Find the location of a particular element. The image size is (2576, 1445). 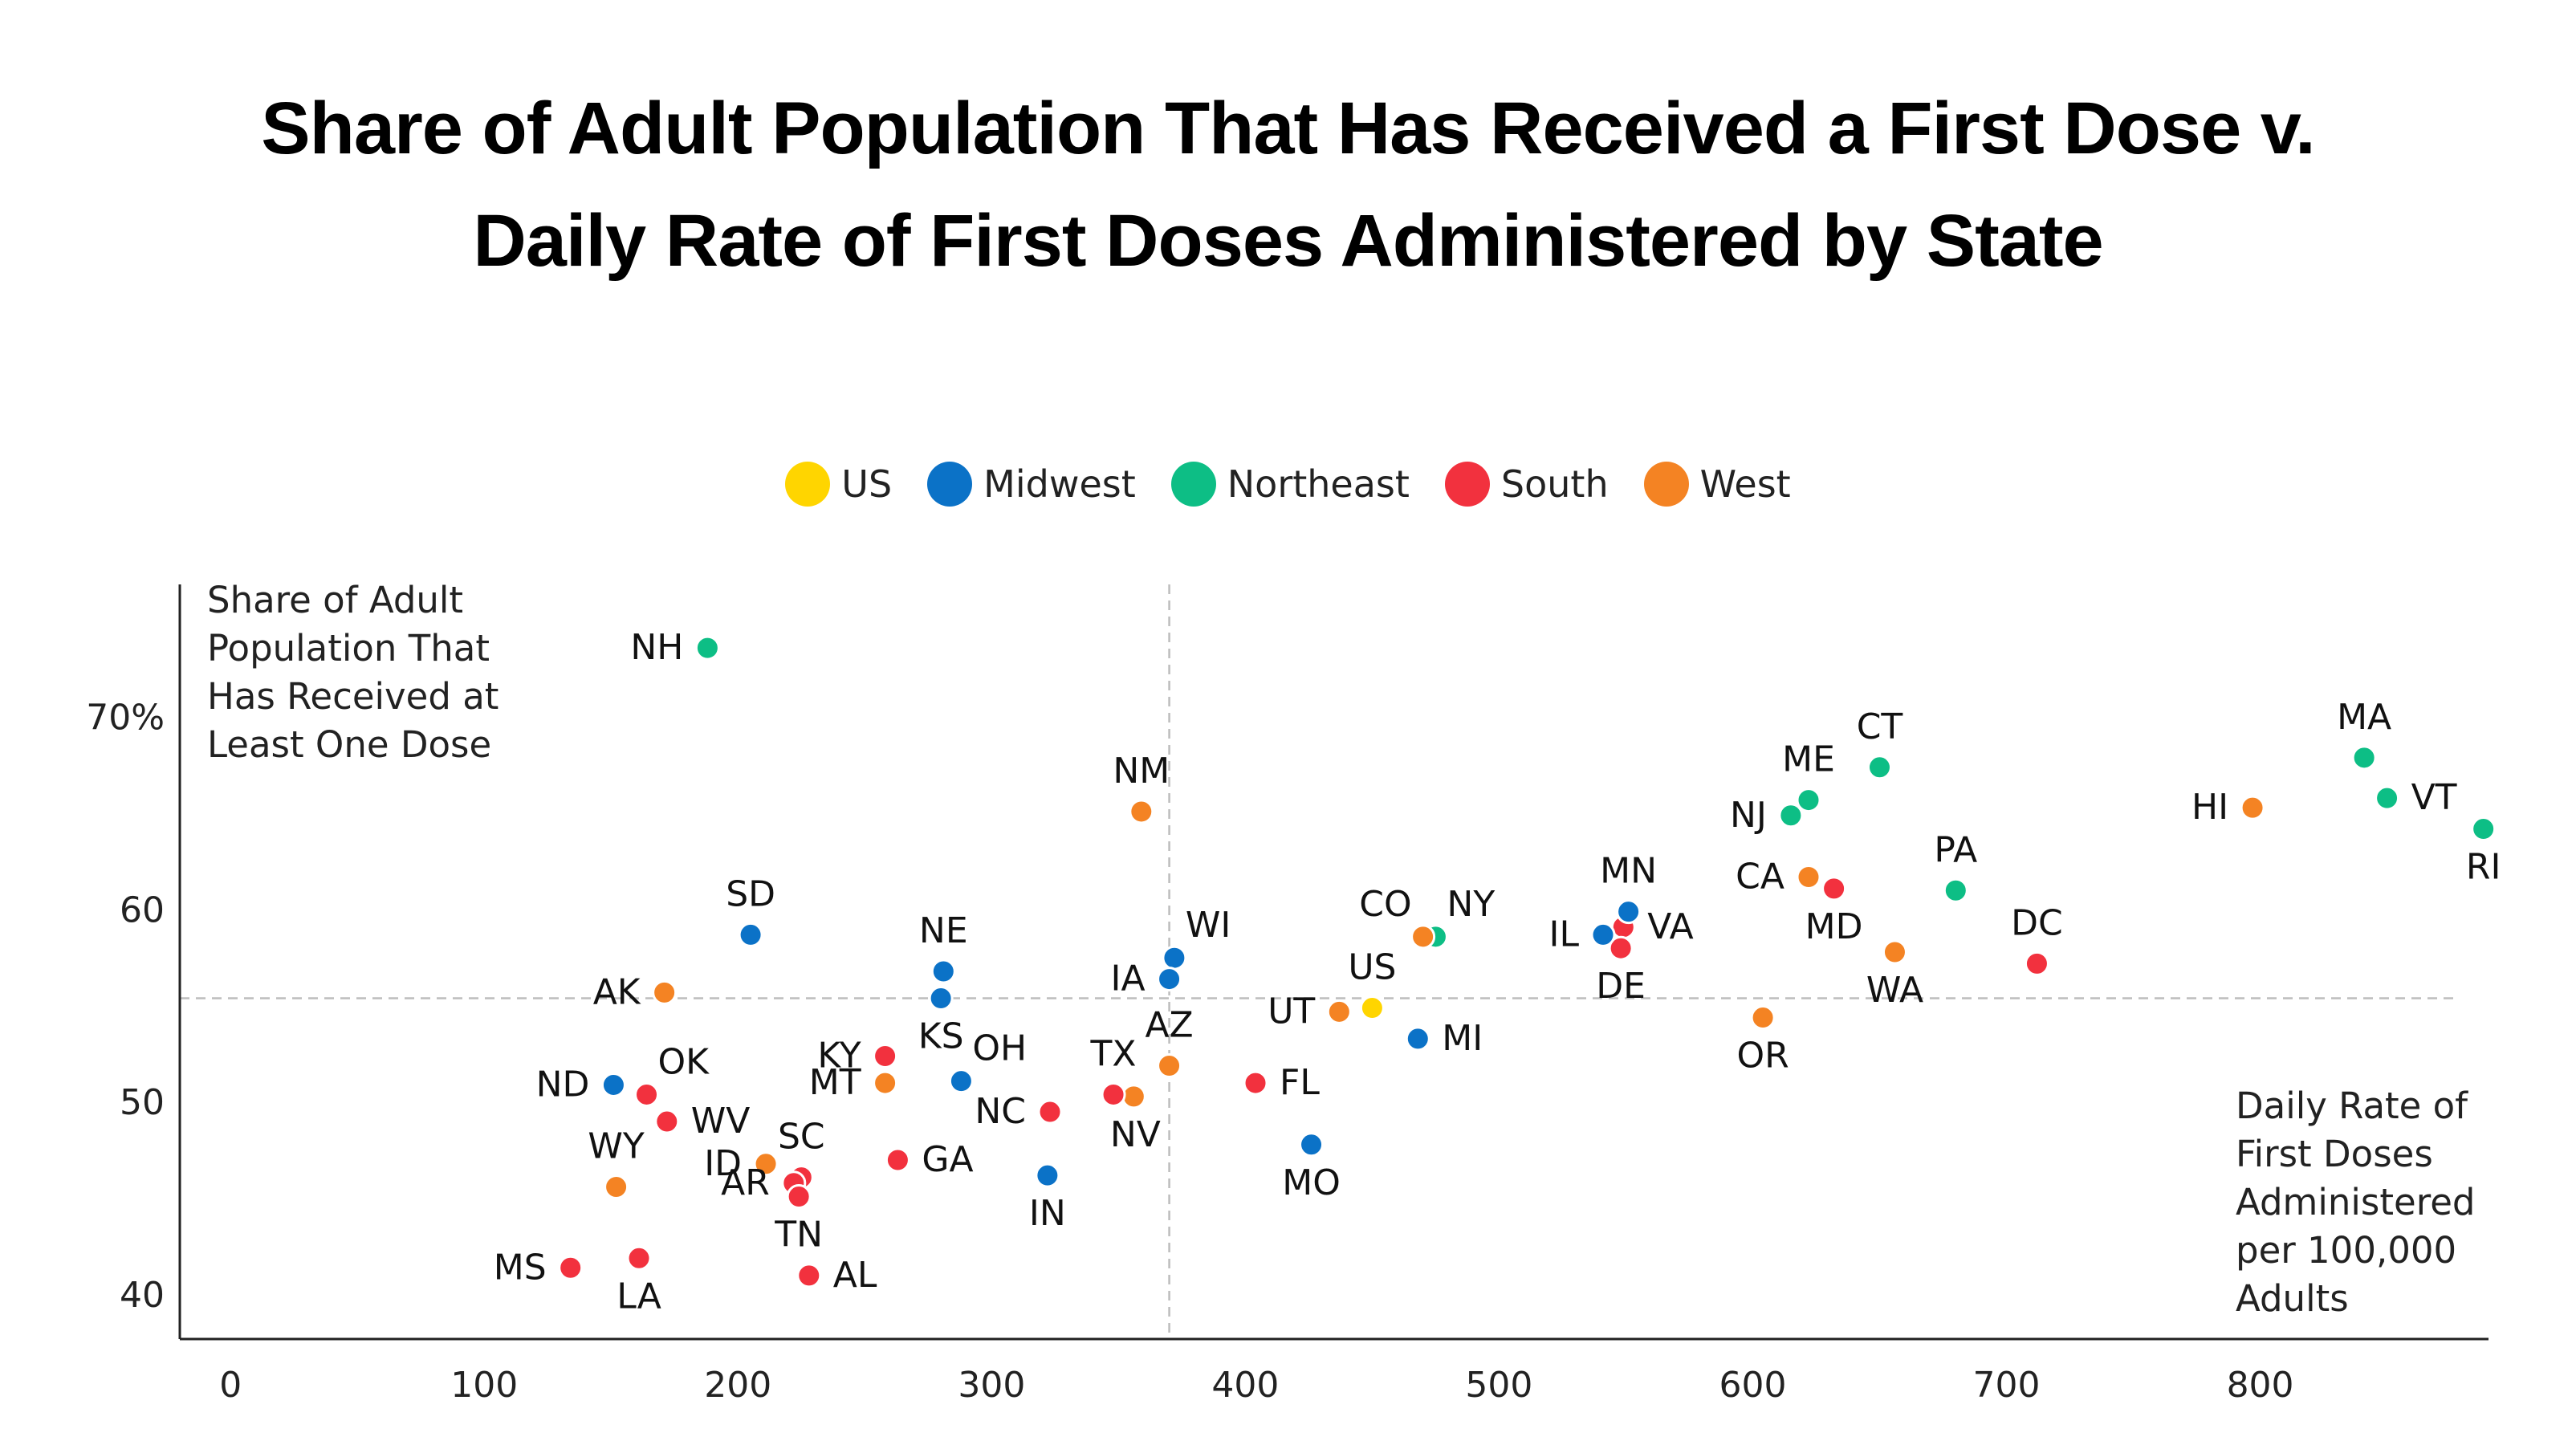

point-us is located at coordinates (1372, 1008).